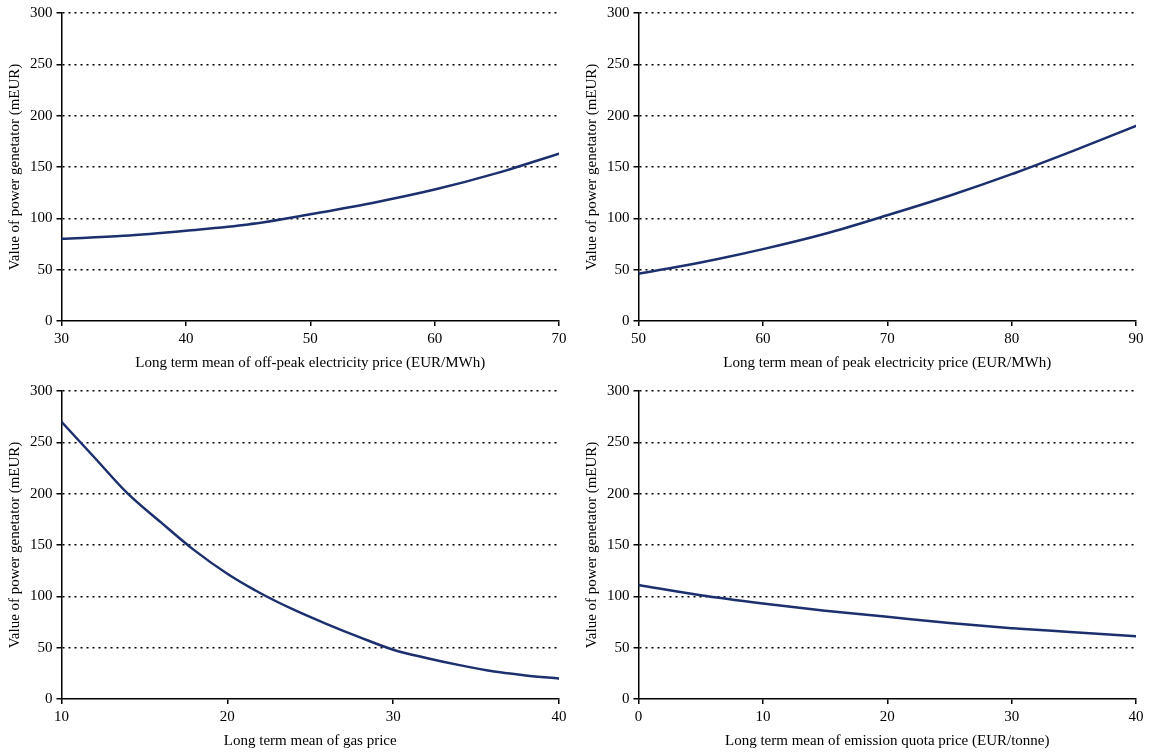 The height and width of the screenshot is (756, 1154). I want to click on x-axis-title: Long term mean of off-peak electricity price (EUR/MWh), so click(310, 362).